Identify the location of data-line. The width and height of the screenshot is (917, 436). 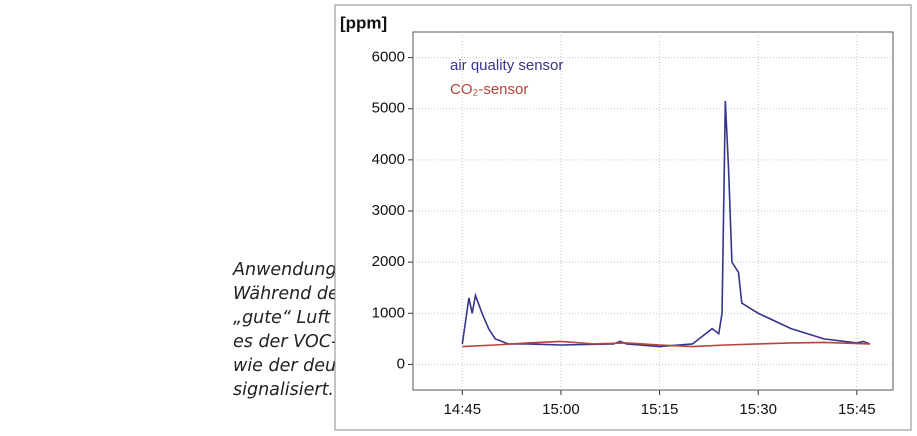
(666, 344).